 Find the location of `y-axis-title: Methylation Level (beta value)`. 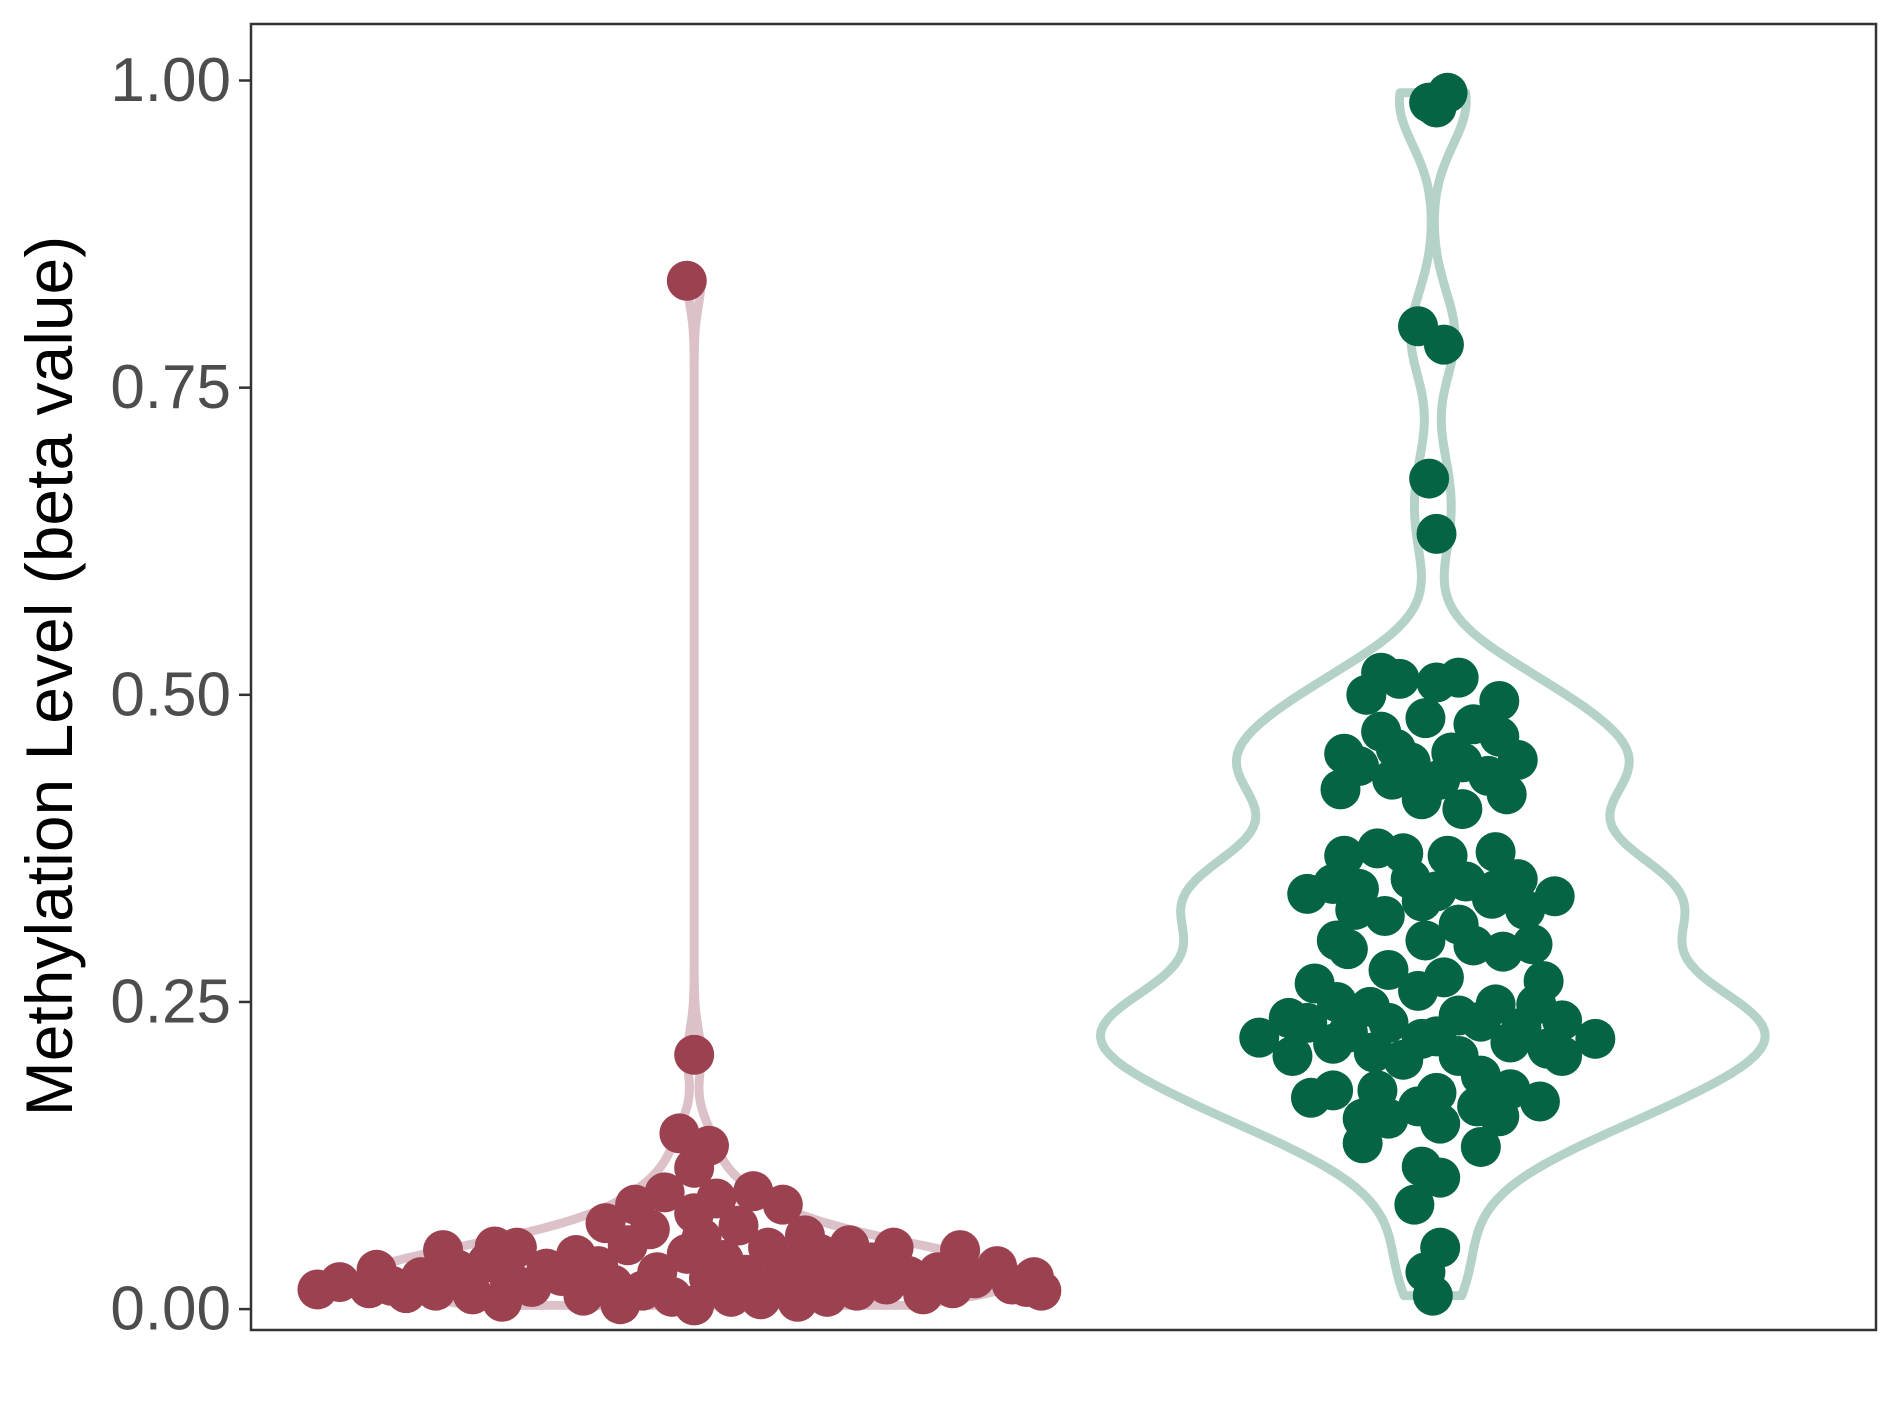

y-axis-title: Methylation Level (beta value) is located at coordinates (49, 676).